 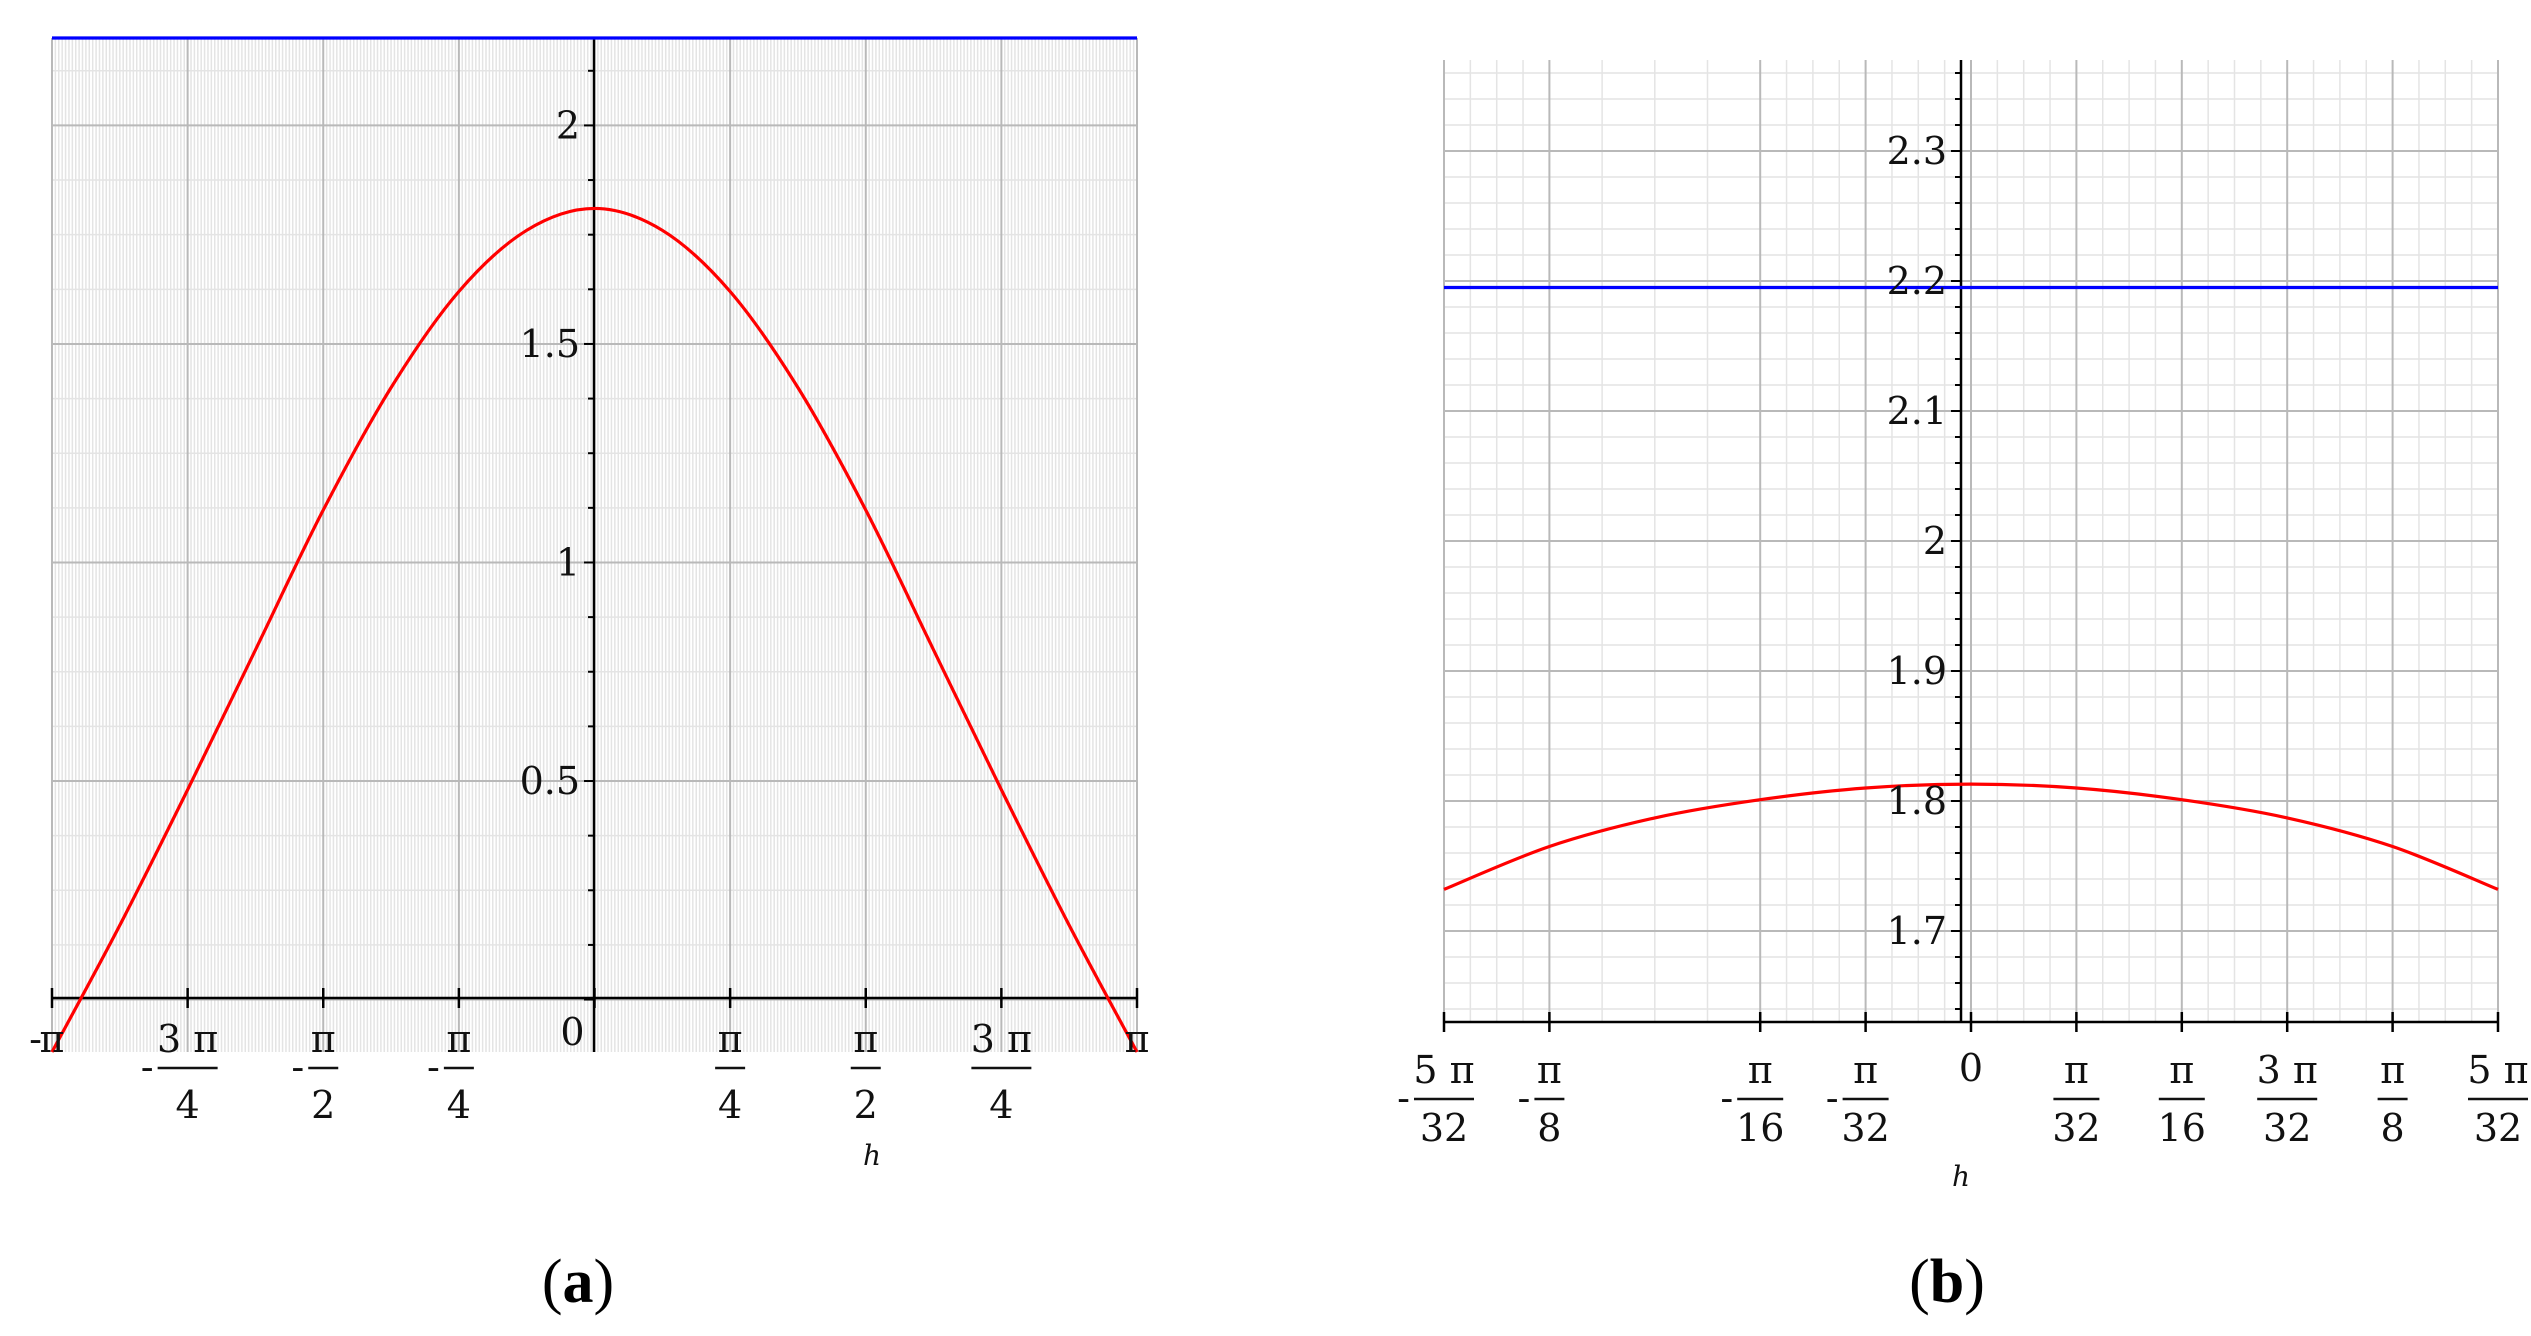 I want to click on y-tick-label: 1.9, so click(x=1917, y=671).